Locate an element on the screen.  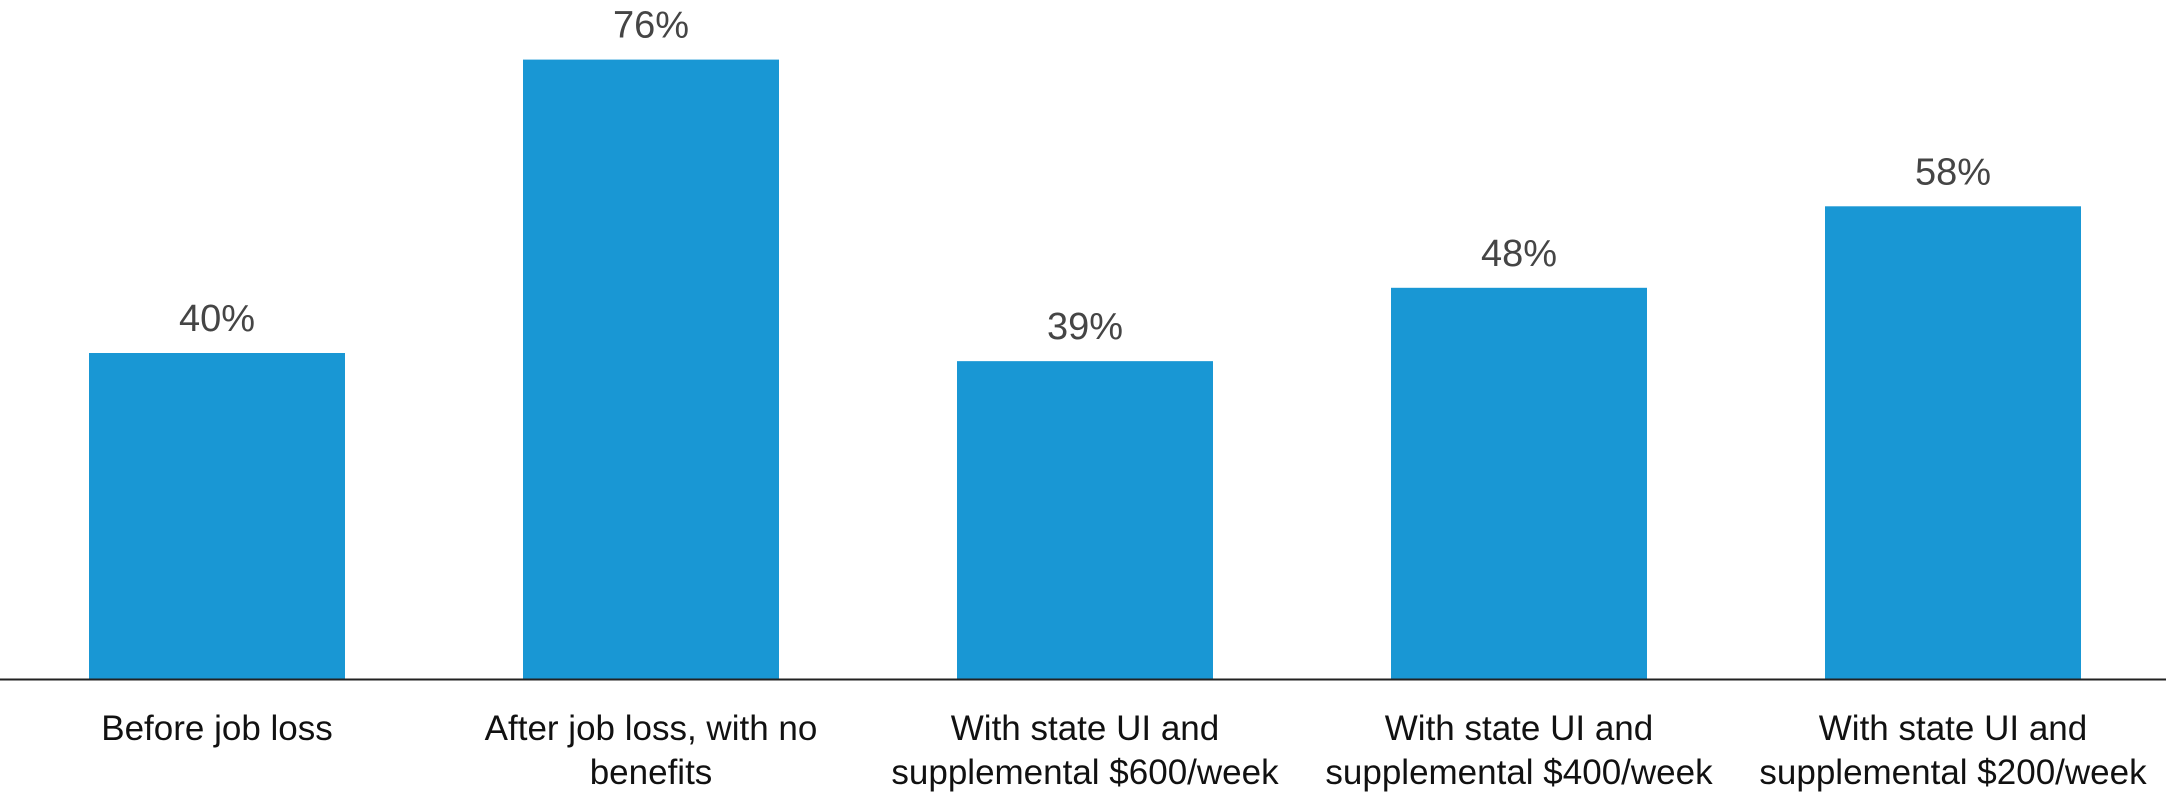
x-tick-label-line: Before job loss is located at coordinates (217, 728).